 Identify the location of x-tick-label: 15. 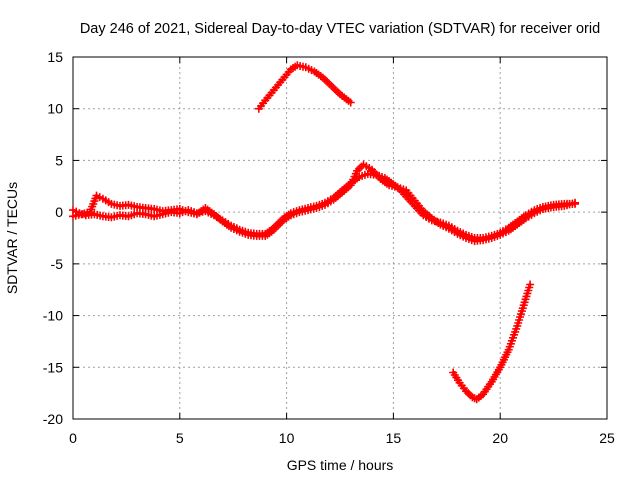
(394, 438).